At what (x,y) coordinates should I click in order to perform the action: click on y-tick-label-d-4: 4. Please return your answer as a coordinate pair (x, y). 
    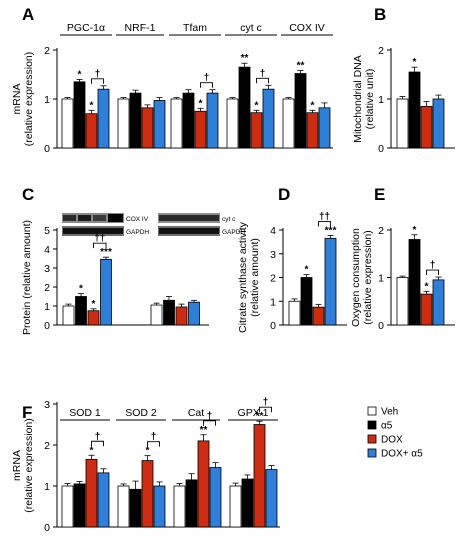
    Looking at the image, I should click on (273, 231).